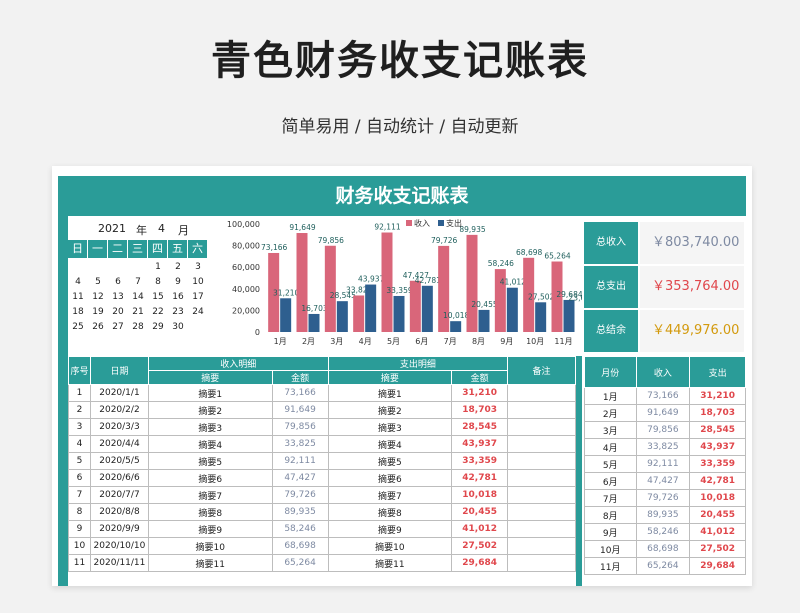  Describe the element at coordinates (79, 478) in the screenshot. I see `cell-index: 6` at that location.